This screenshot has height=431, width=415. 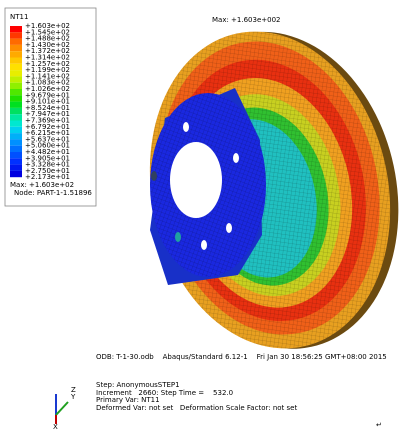 What do you see at coordinates (55, 427) in the screenshot?
I see `triad-x: X` at bounding box center [55, 427].